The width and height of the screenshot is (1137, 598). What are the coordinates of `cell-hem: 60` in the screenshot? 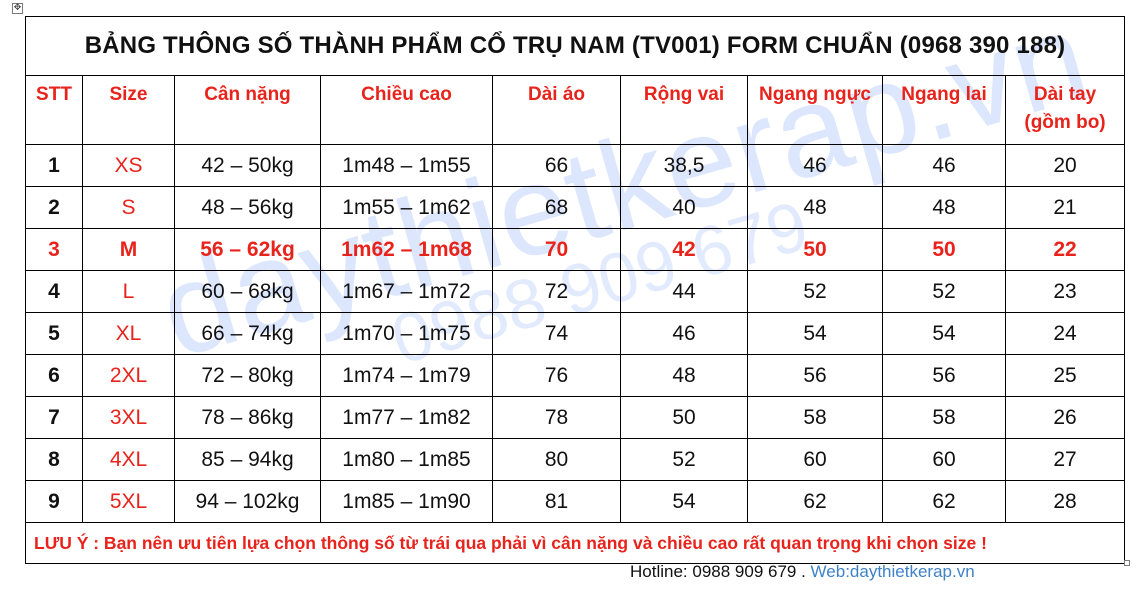 It's located at (944, 459).